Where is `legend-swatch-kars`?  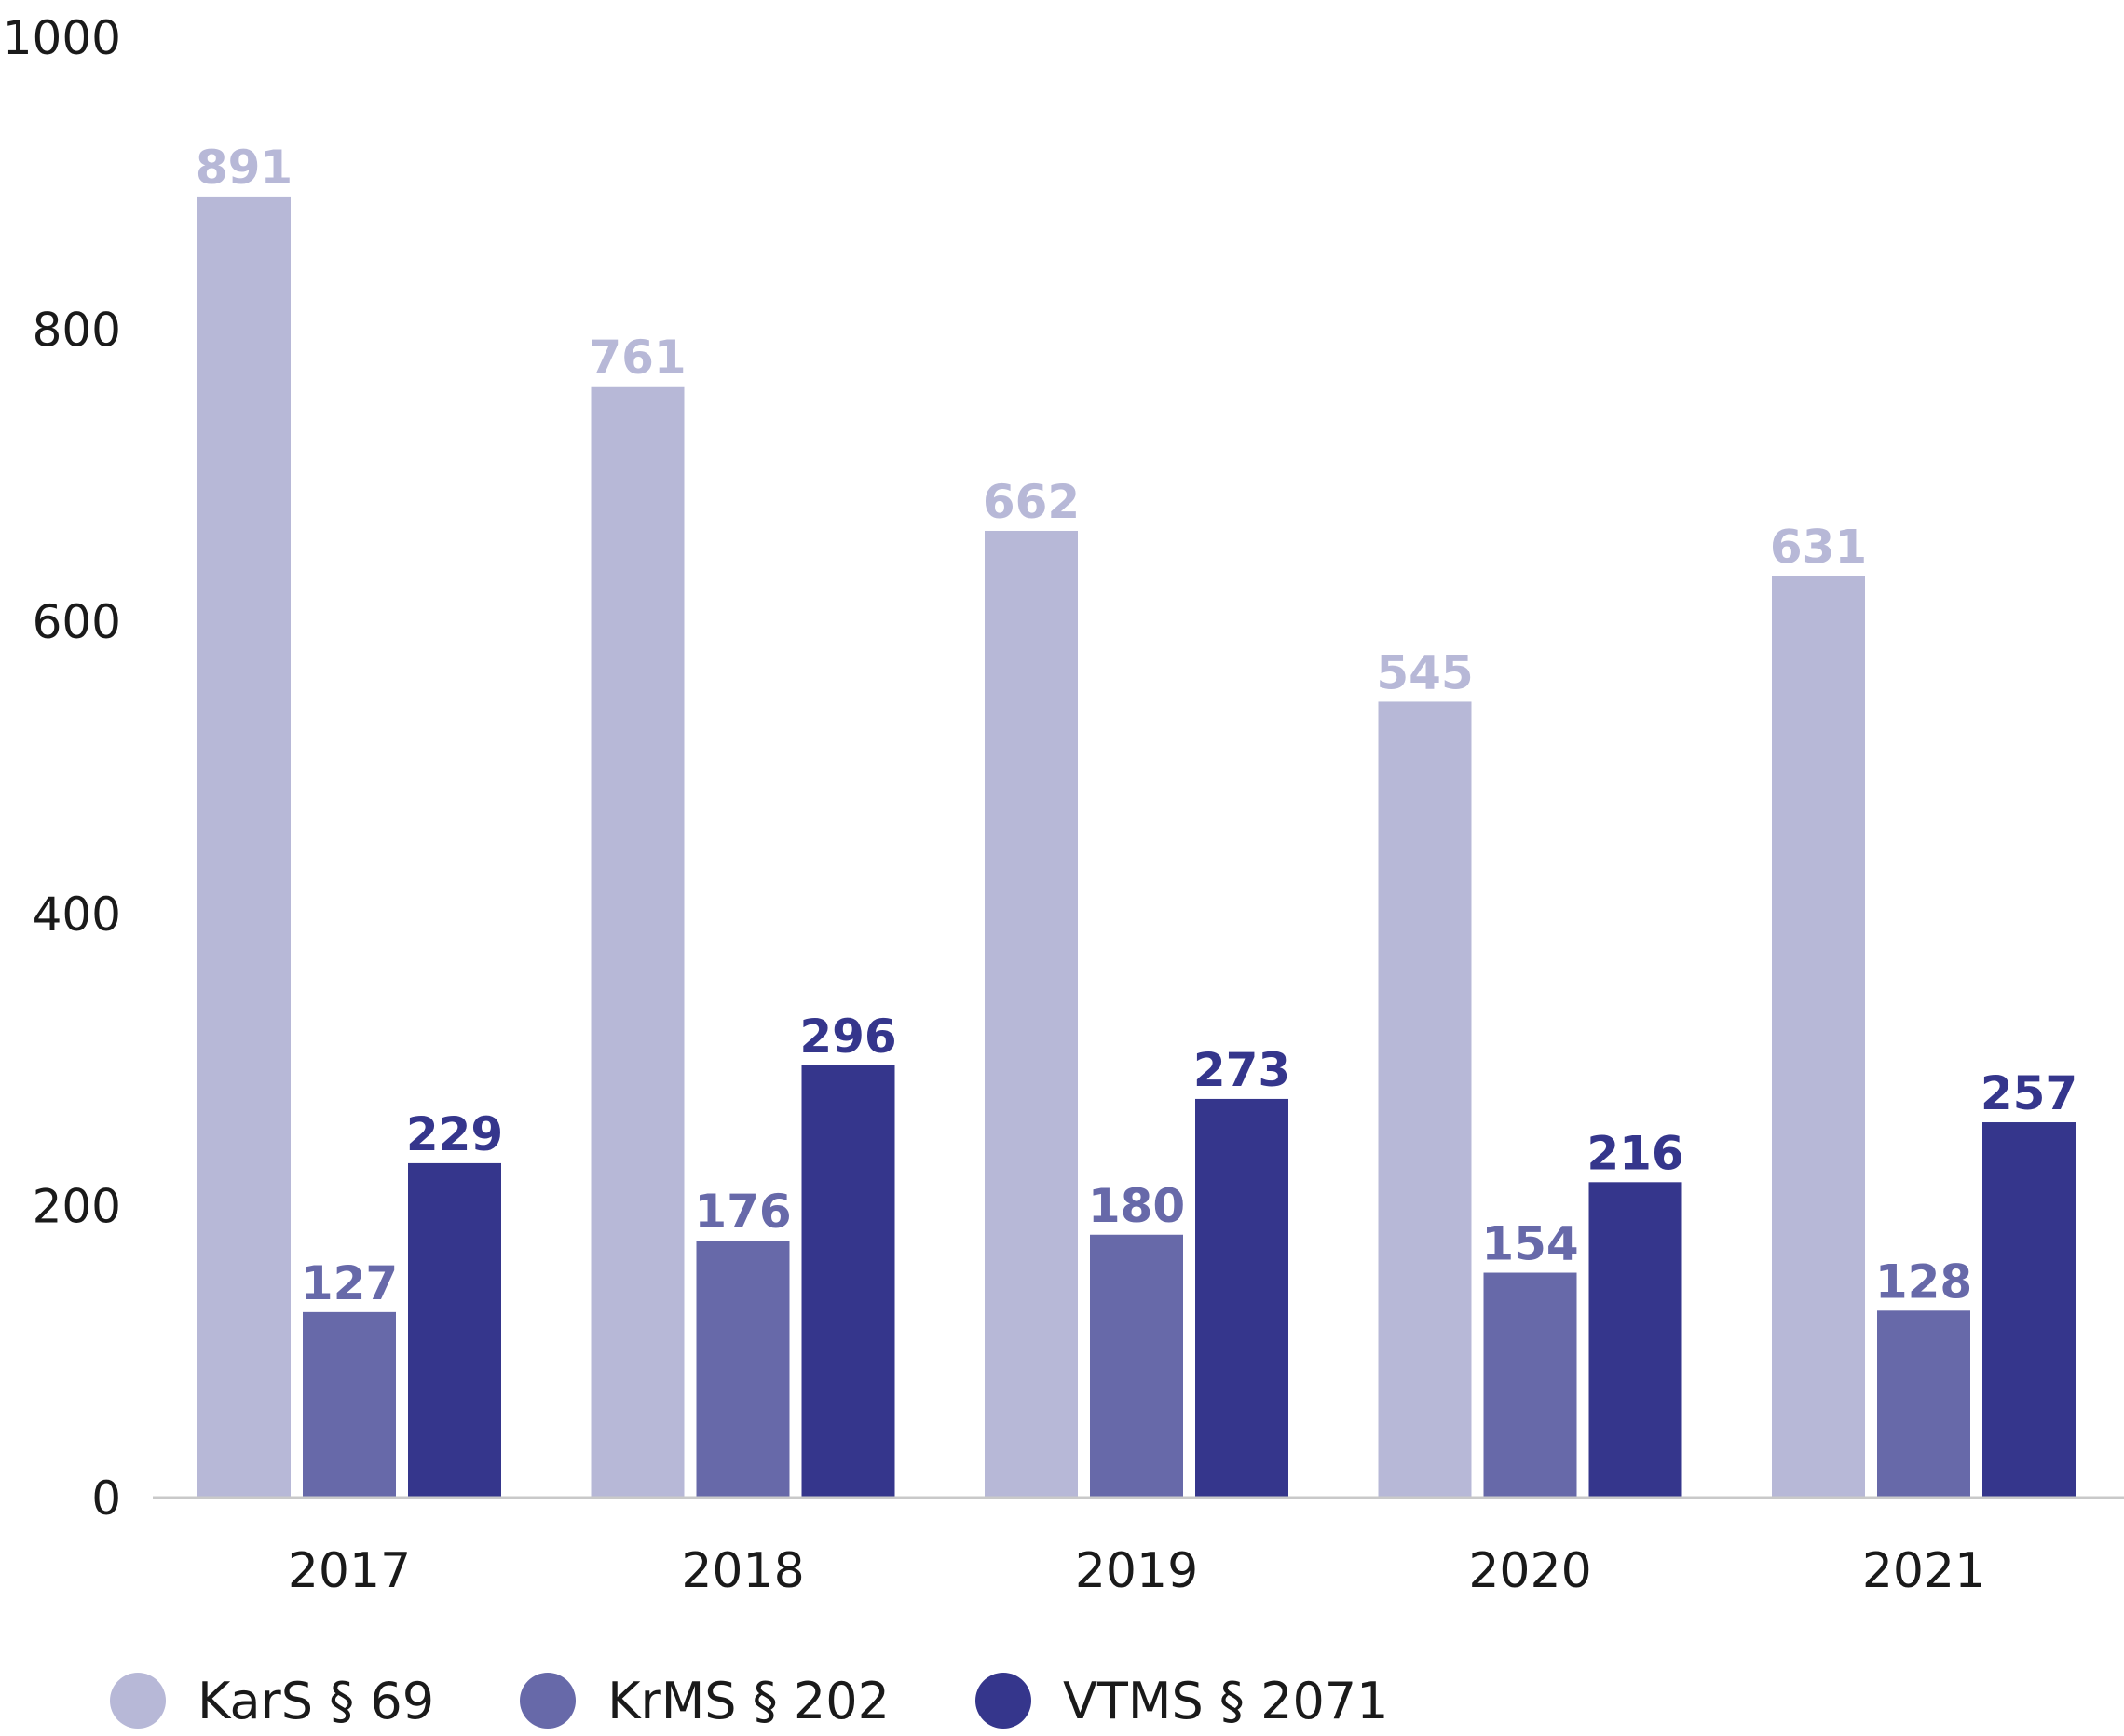
legend-swatch-kars is located at coordinates (138, 1701).